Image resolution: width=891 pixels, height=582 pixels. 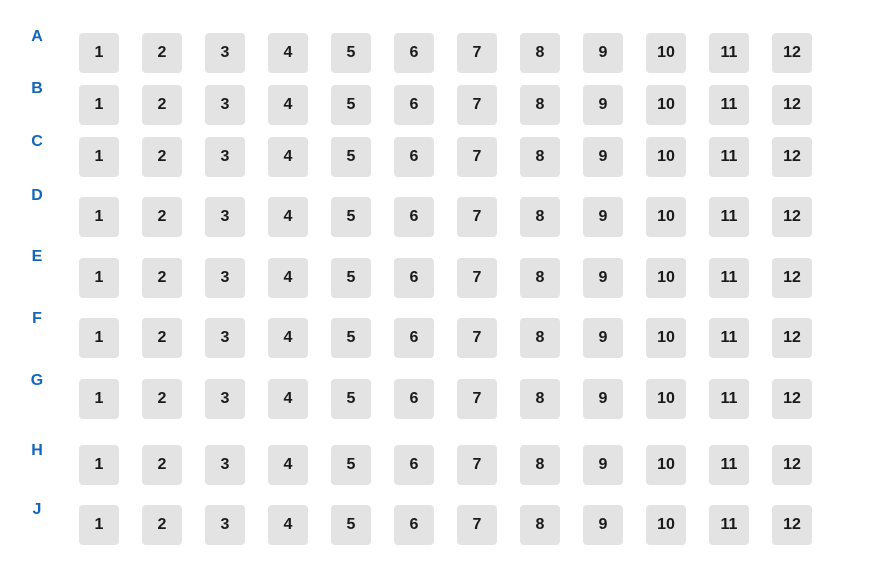 I want to click on seat-button-j5: 5, so click(x=351, y=525).